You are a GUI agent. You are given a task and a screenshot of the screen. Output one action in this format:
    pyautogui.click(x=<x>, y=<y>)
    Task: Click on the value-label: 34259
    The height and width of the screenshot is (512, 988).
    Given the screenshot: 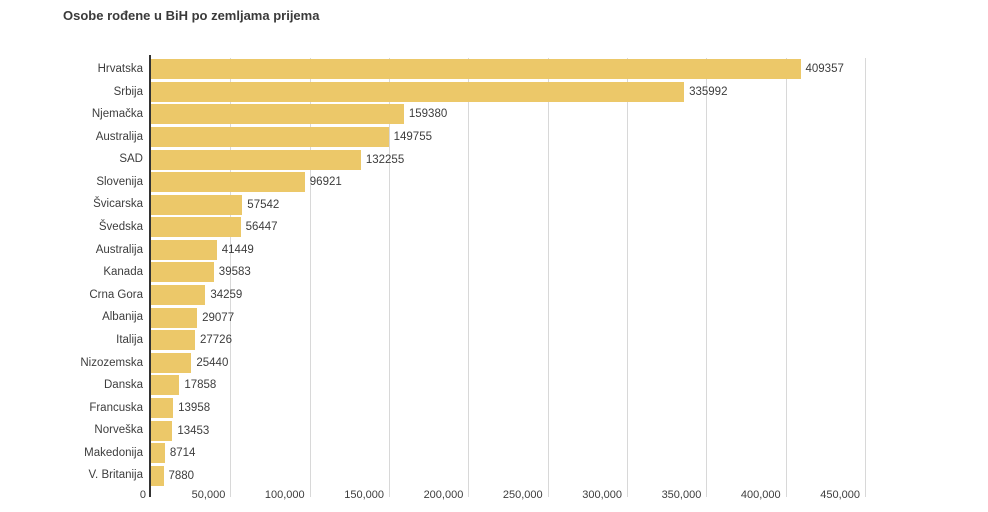 What is the action you would take?
    pyautogui.click(x=226, y=295)
    